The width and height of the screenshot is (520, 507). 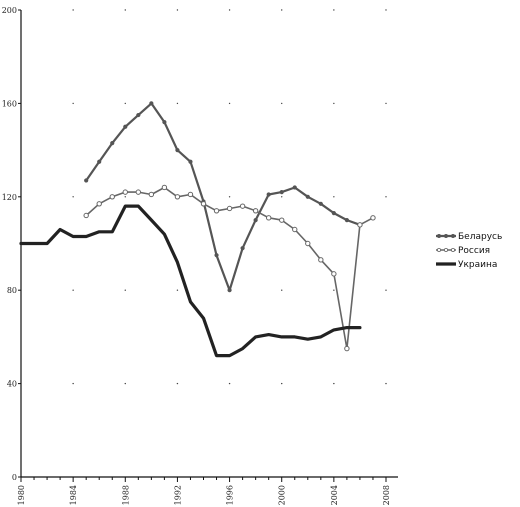 I want to click on x-tick-label: 1984, so click(x=73, y=495).